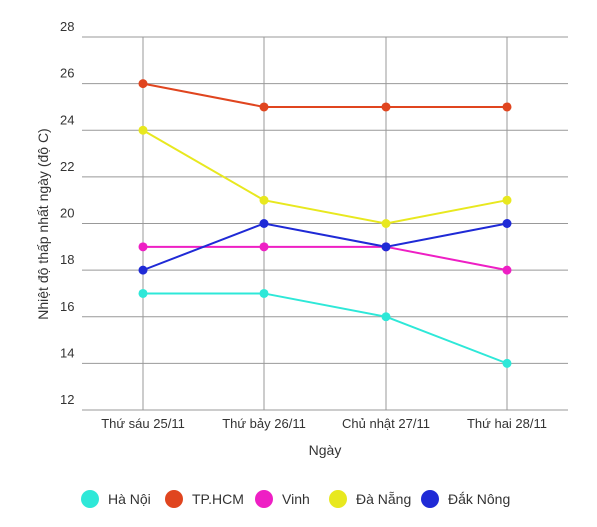  I want to click on legend-label: Đắk Nông, so click(479, 499).